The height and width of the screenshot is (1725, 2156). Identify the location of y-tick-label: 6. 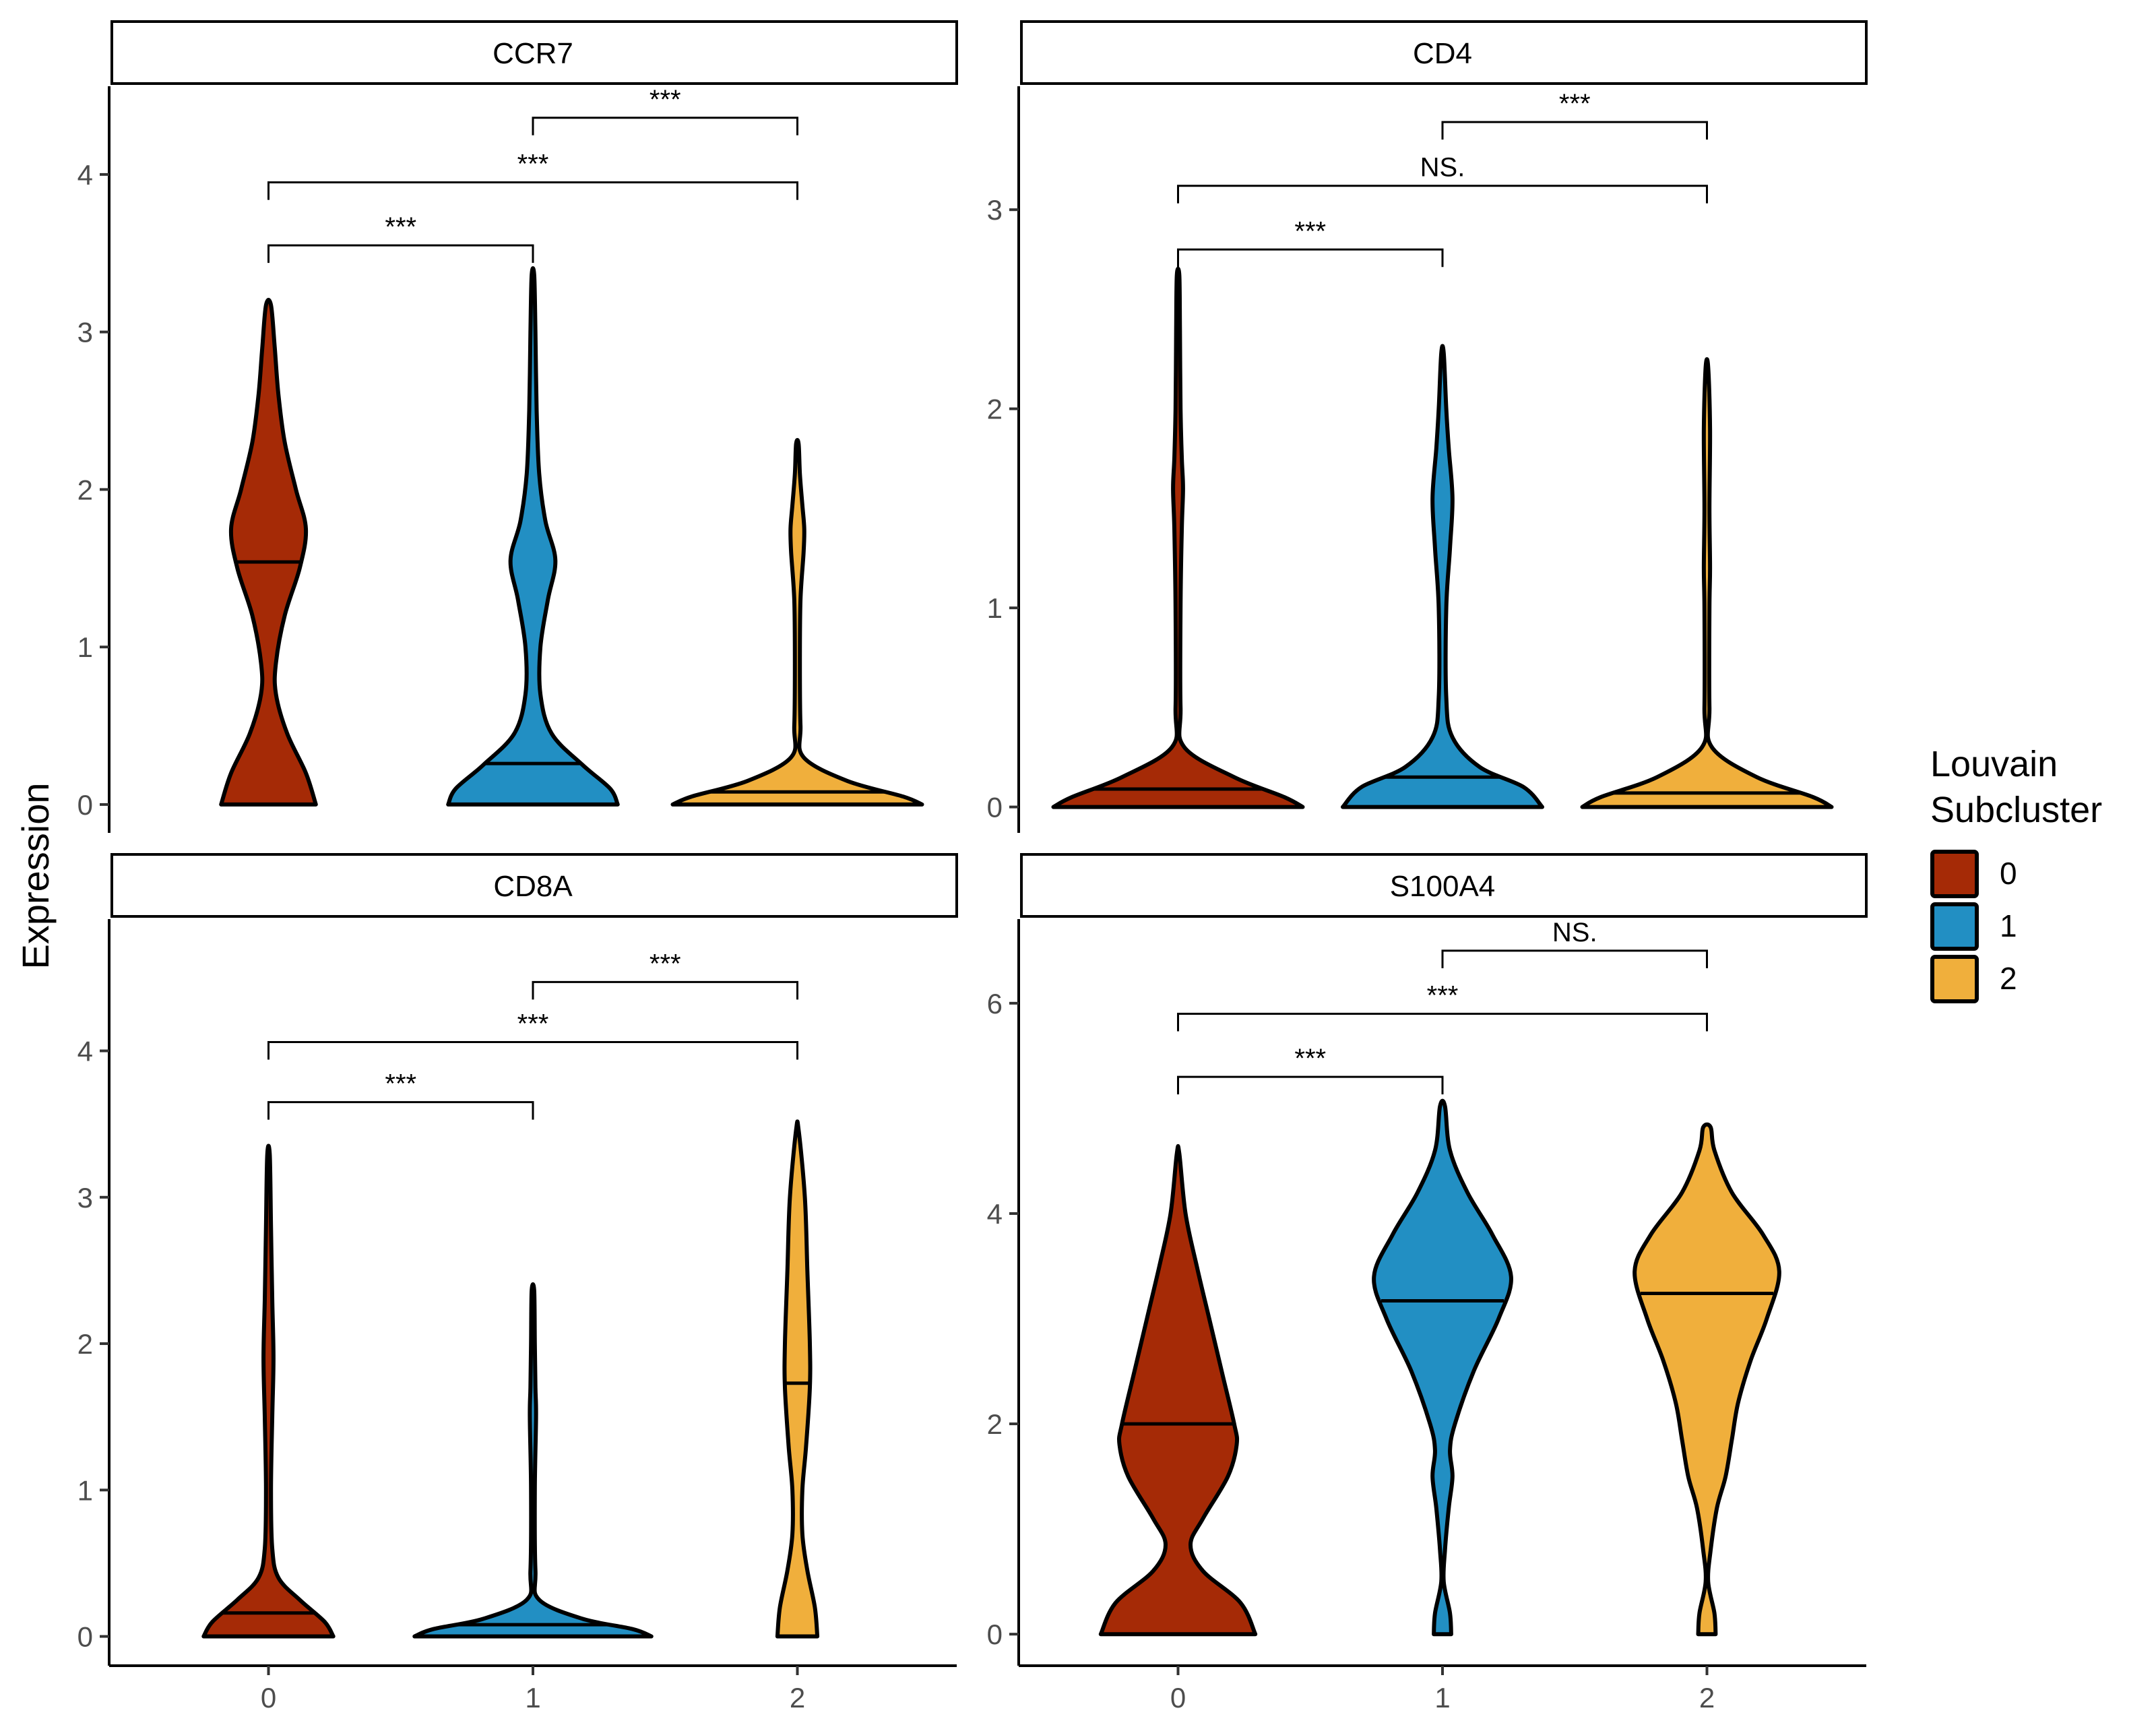
(995, 1004).